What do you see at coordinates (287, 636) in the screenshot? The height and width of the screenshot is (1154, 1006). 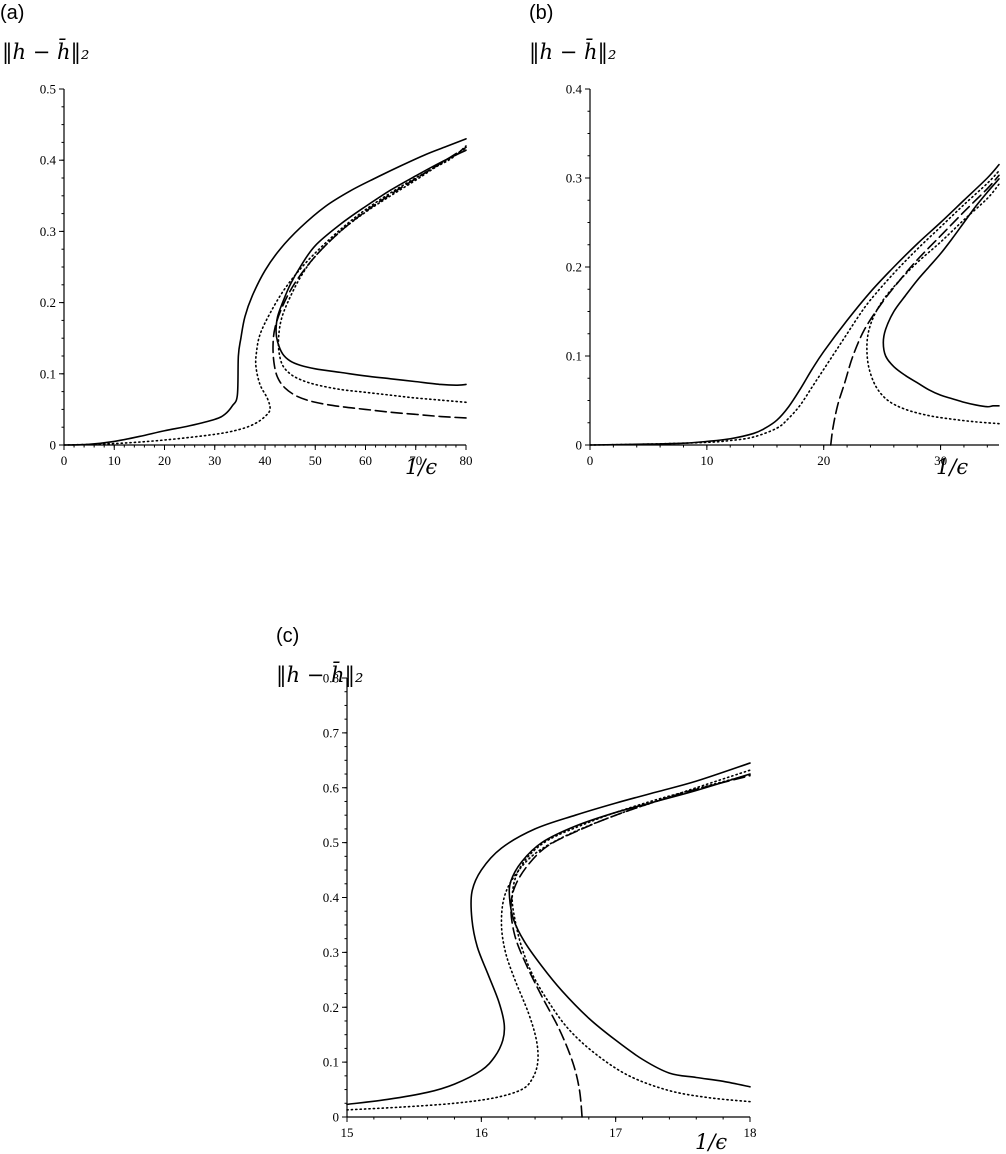 I see `panel-c-label: (c)` at bounding box center [287, 636].